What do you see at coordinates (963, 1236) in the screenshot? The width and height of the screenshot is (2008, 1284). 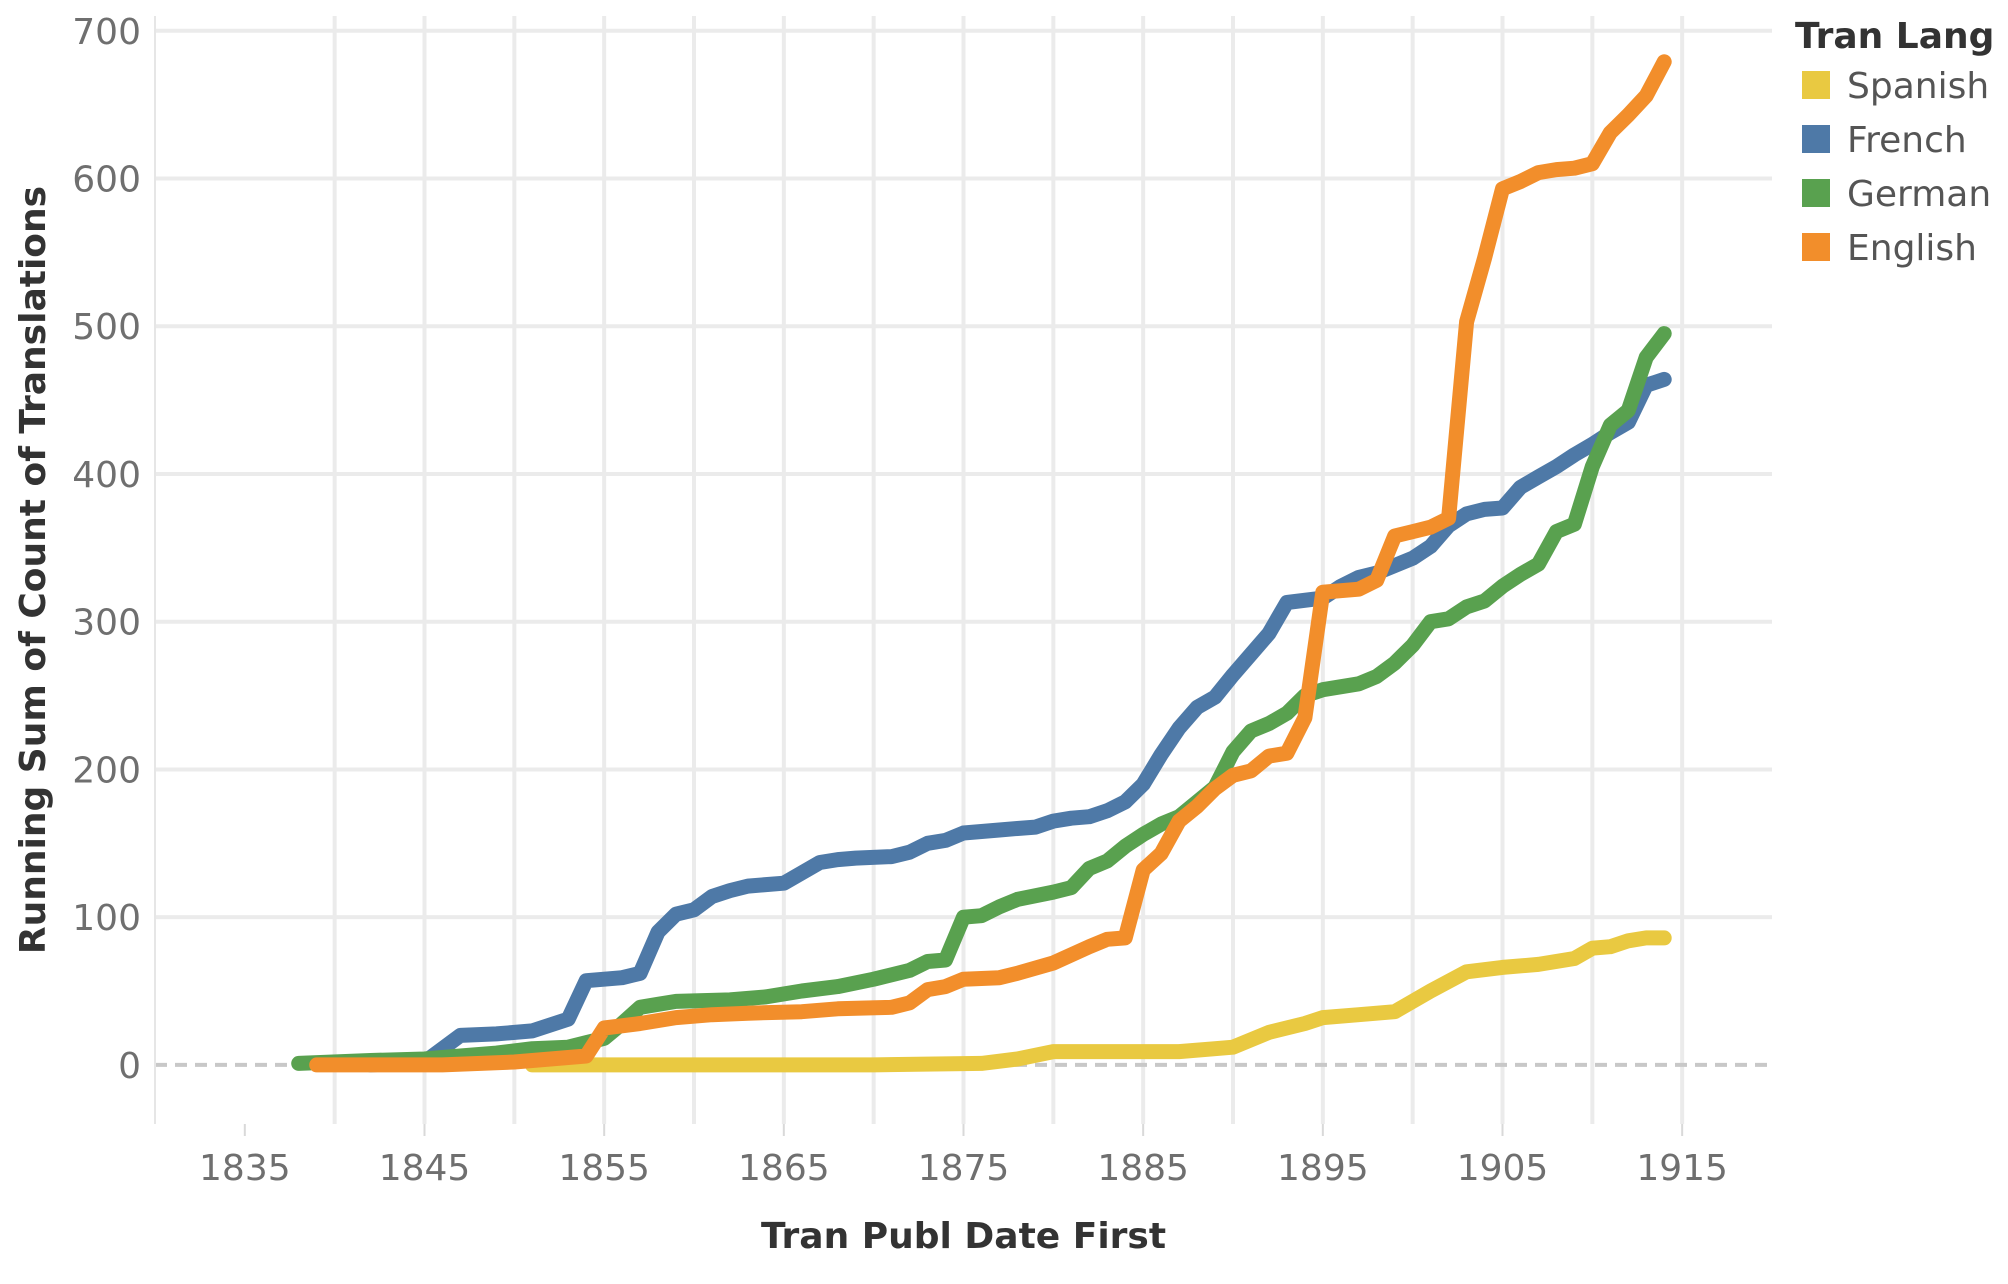 I see `x-axis-title: Tran Publ Date First` at bounding box center [963, 1236].